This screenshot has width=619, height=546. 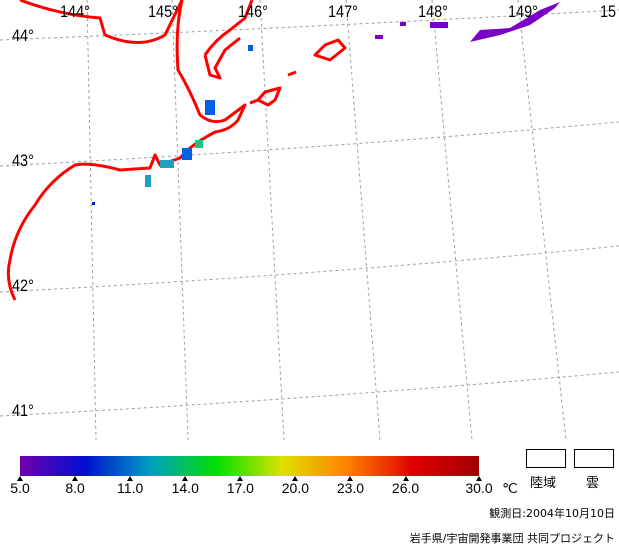 I want to click on lon-label: 148°, so click(x=433, y=11).